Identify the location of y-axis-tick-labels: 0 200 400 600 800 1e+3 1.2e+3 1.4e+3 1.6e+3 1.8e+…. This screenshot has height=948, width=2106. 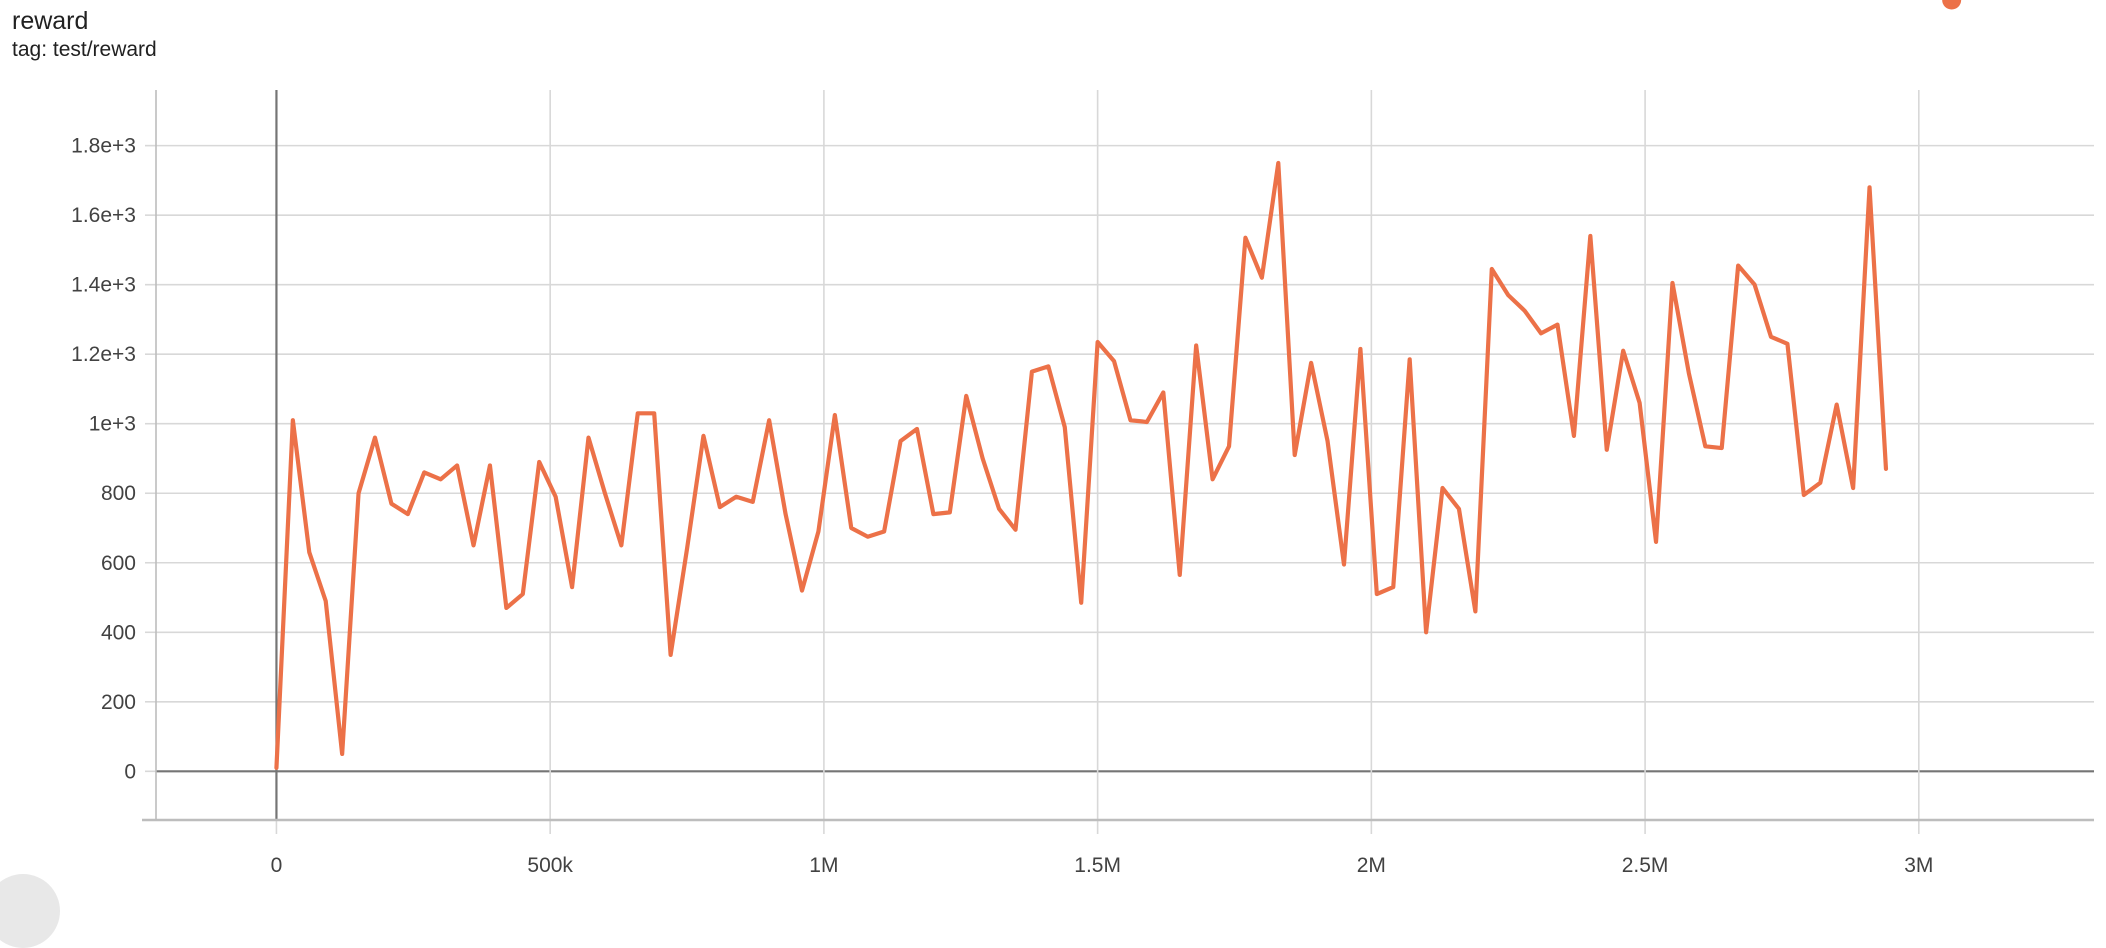
(103, 459).